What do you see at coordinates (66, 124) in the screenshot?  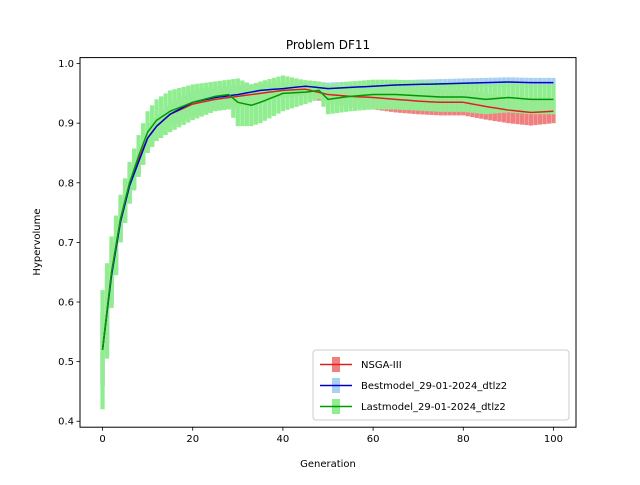 I see `y-tick-label: 0.9` at bounding box center [66, 124].